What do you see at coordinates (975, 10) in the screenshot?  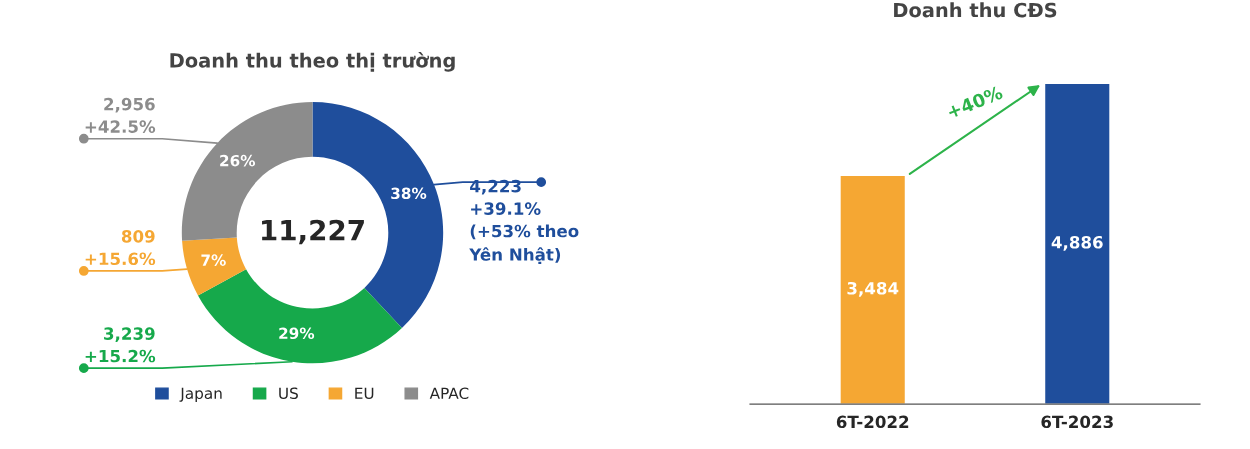 I see `chart-title: Doanh thu CĐS` at bounding box center [975, 10].